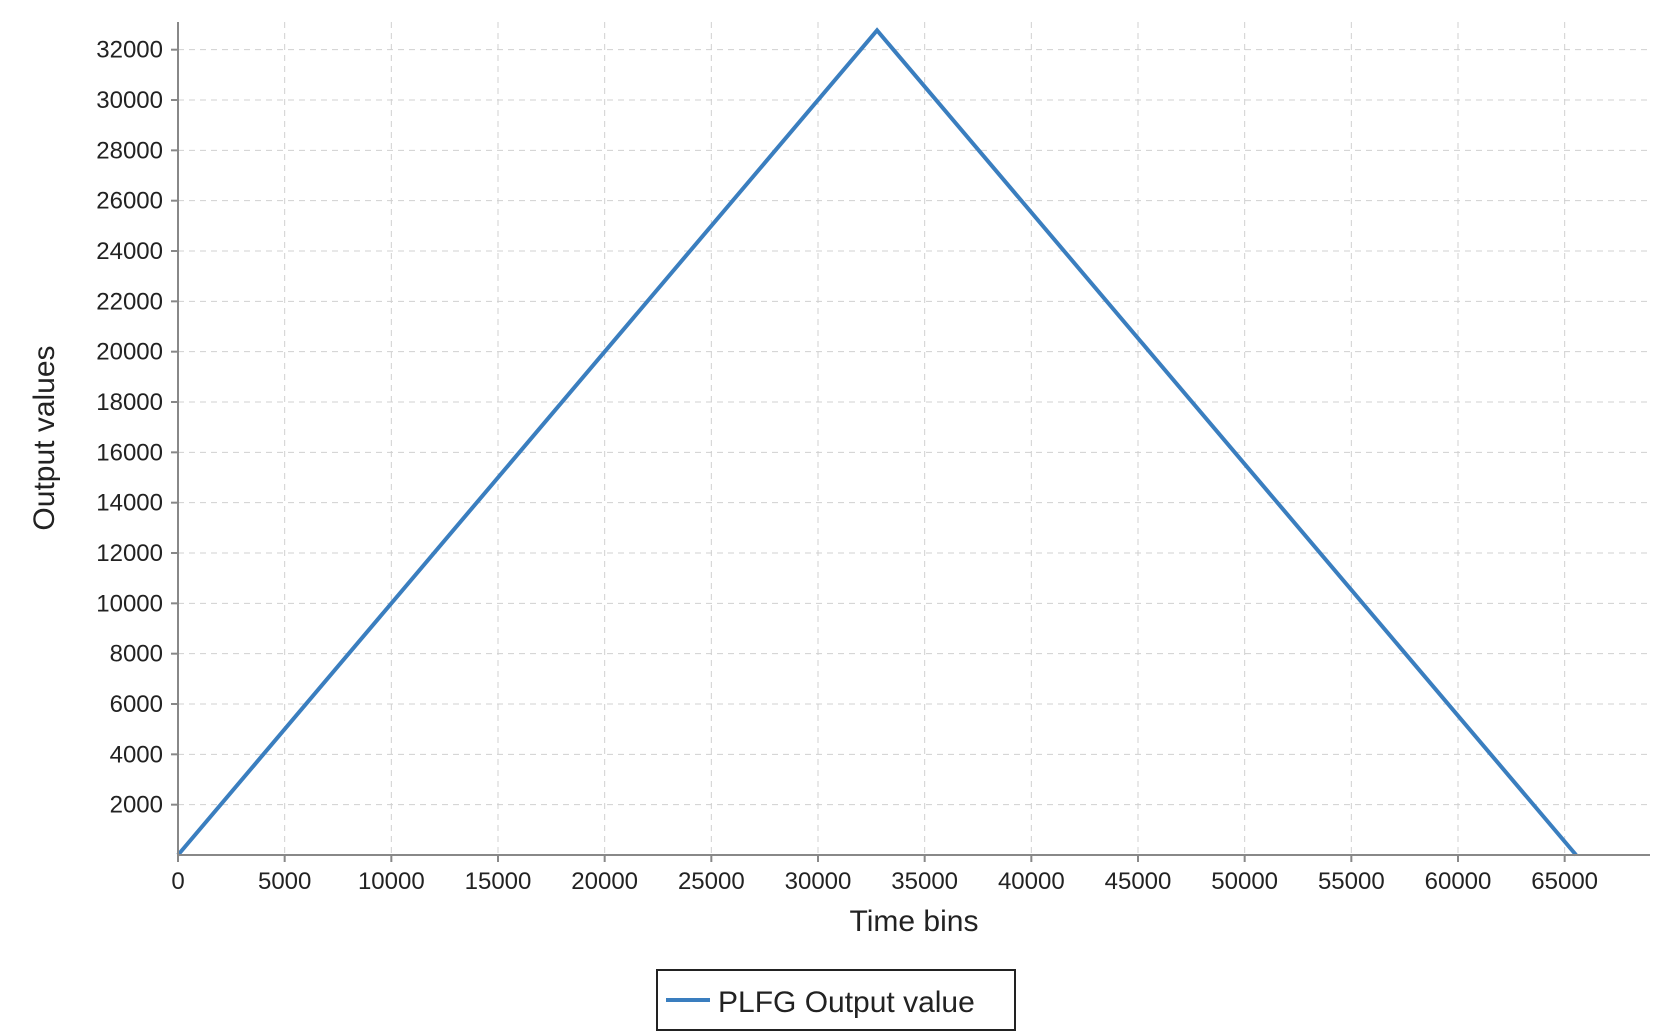 This screenshot has height=1031, width=1667. What do you see at coordinates (136, 754) in the screenshot?
I see `y-tick-label: 4000` at bounding box center [136, 754].